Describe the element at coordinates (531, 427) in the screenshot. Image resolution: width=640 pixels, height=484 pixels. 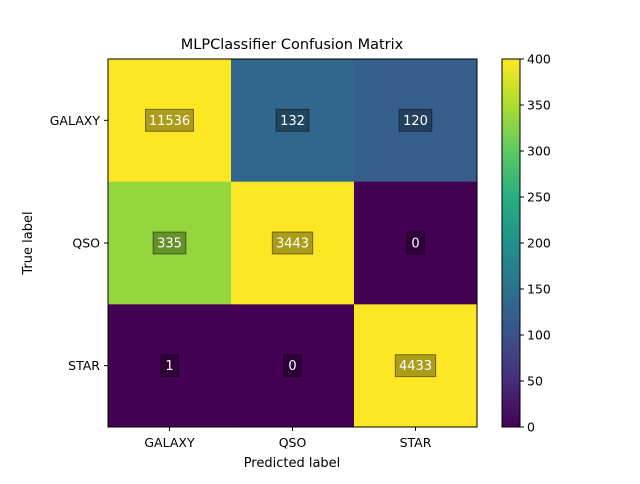
I see `colorbar-tick-label: 0` at that location.